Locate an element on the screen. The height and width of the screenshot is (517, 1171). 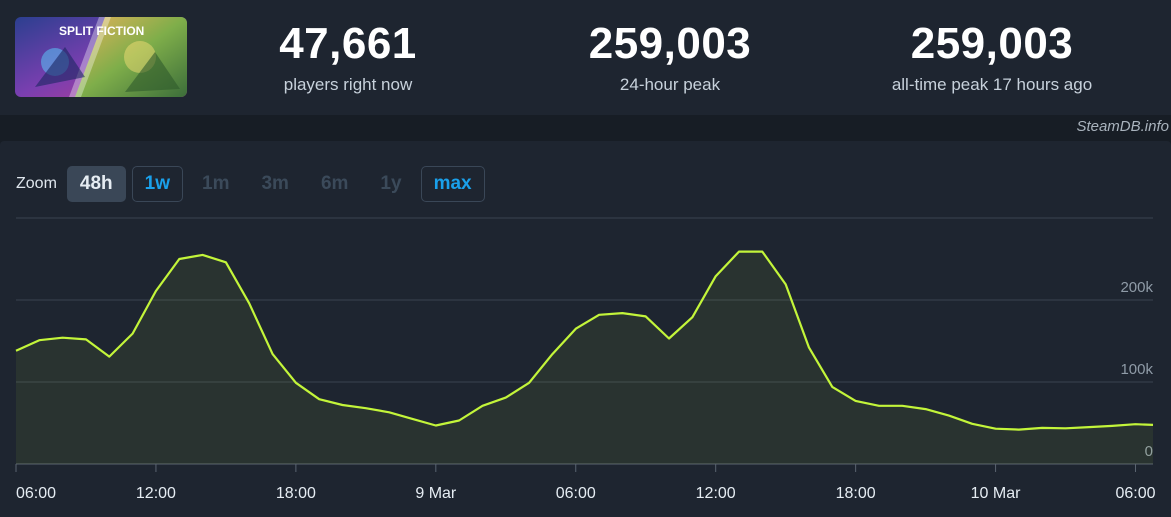
game-artwork: SPLIT FICTION is located at coordinates (101, 57).